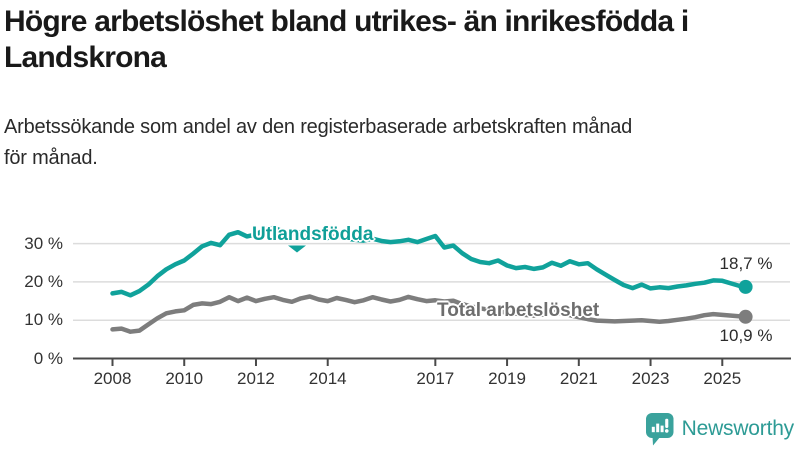  What do you see at coordinates (578, 378) in the screenshot?
I see `x-tick-label-2021: 2021` at bounding box center [578, 378].